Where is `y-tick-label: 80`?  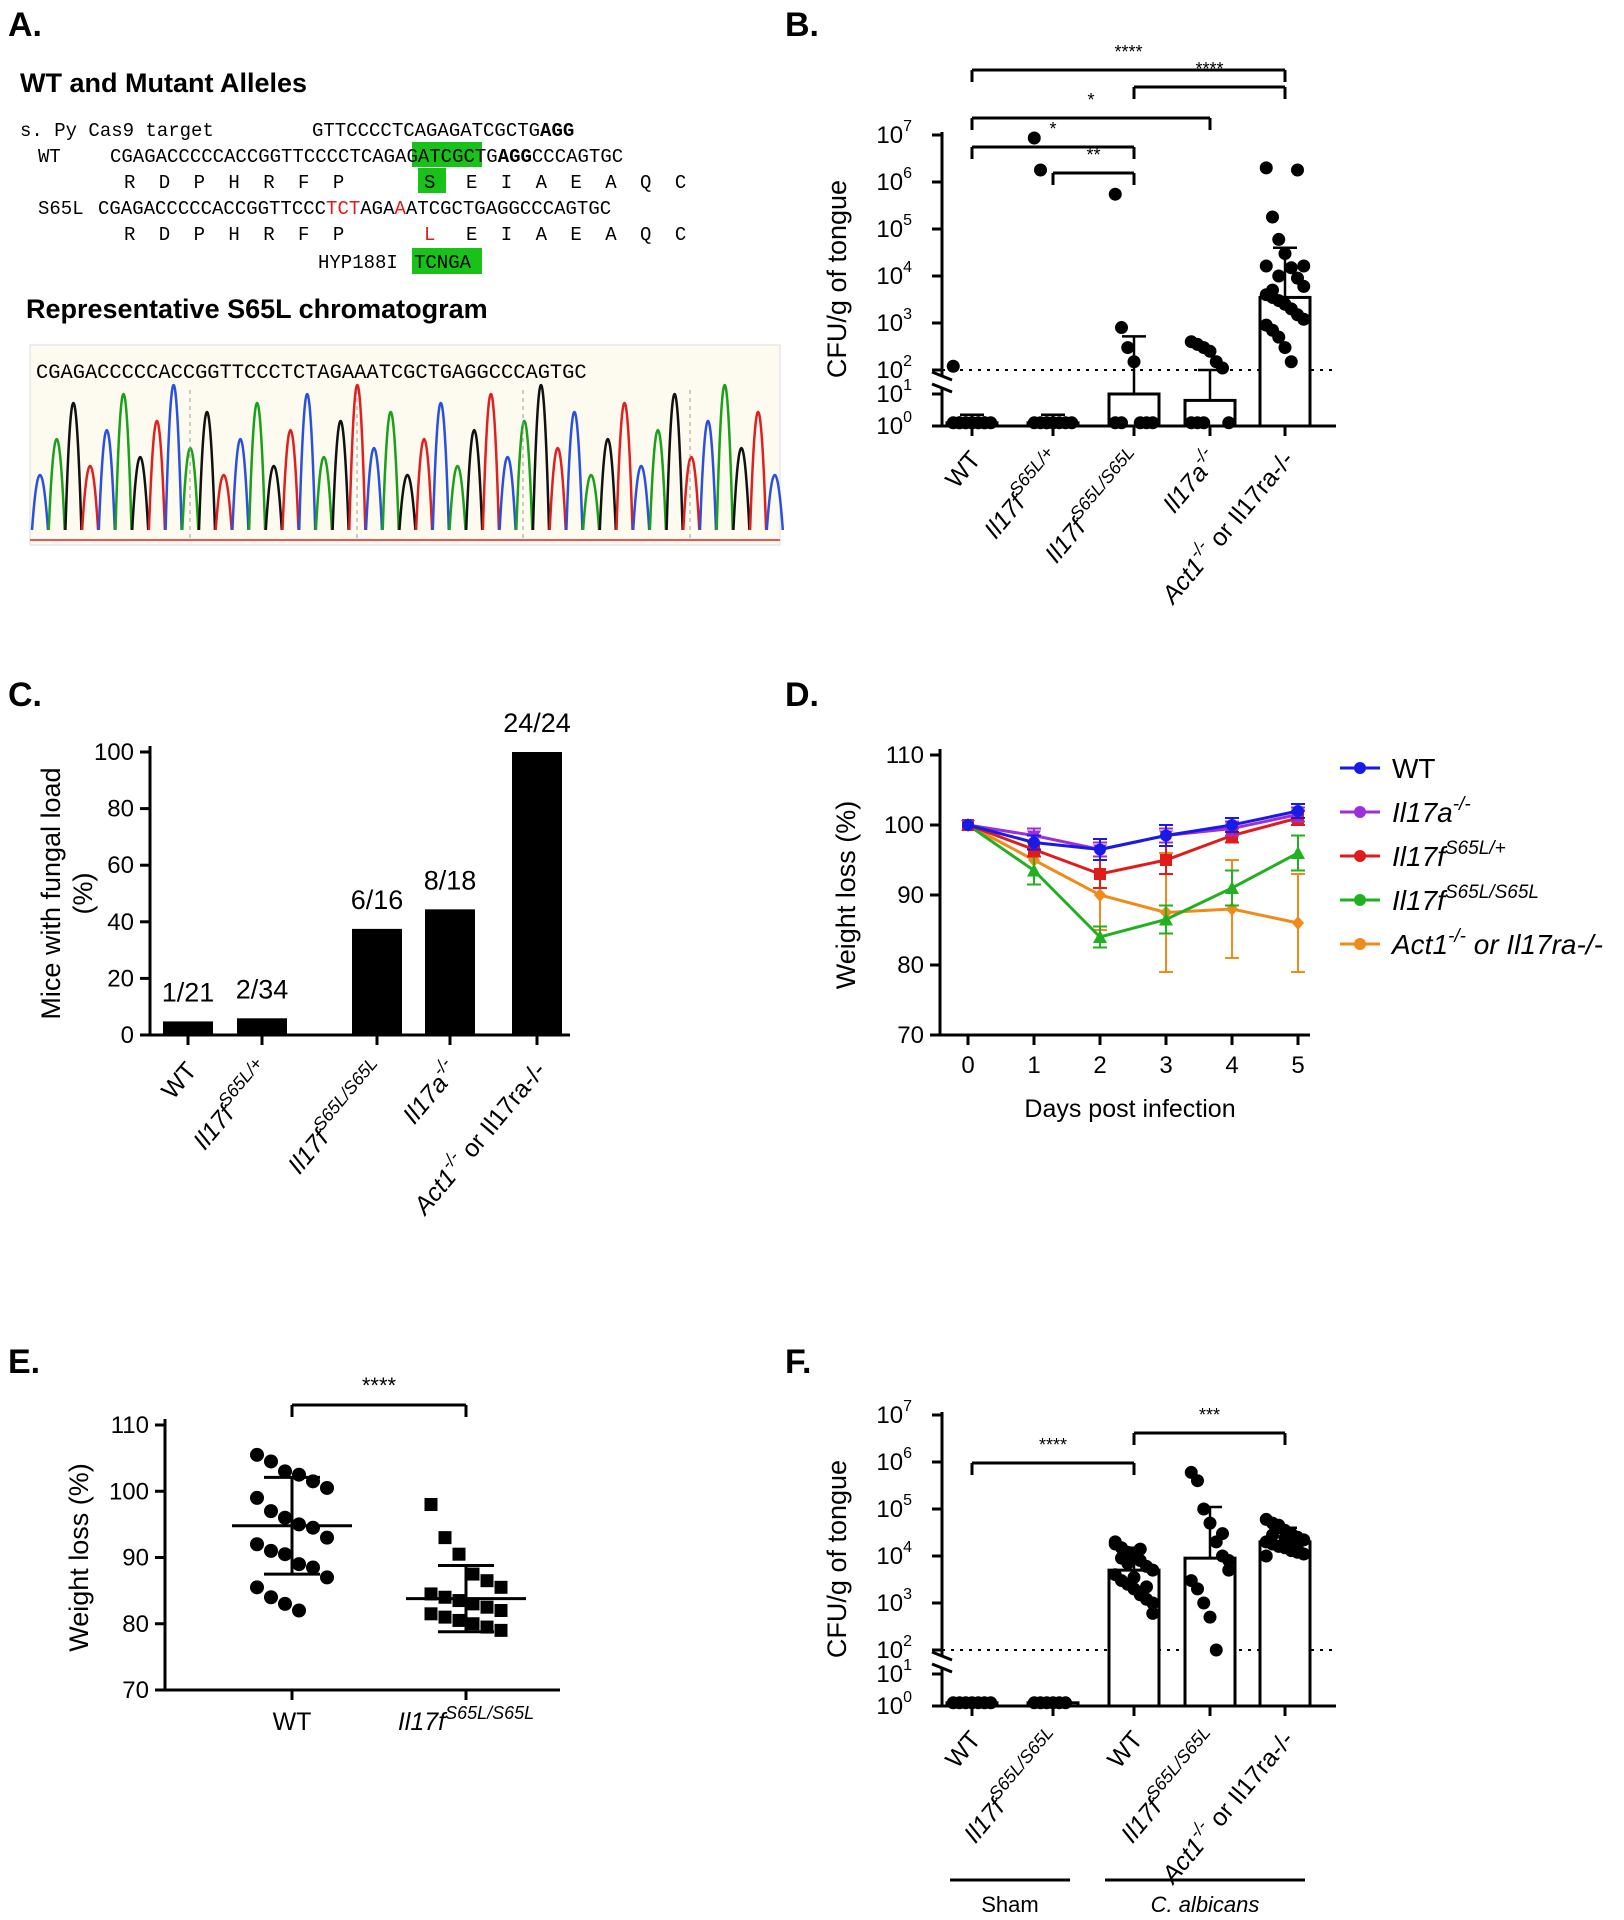
y-tick-label: 80 is located at coordinates (135, 1624).